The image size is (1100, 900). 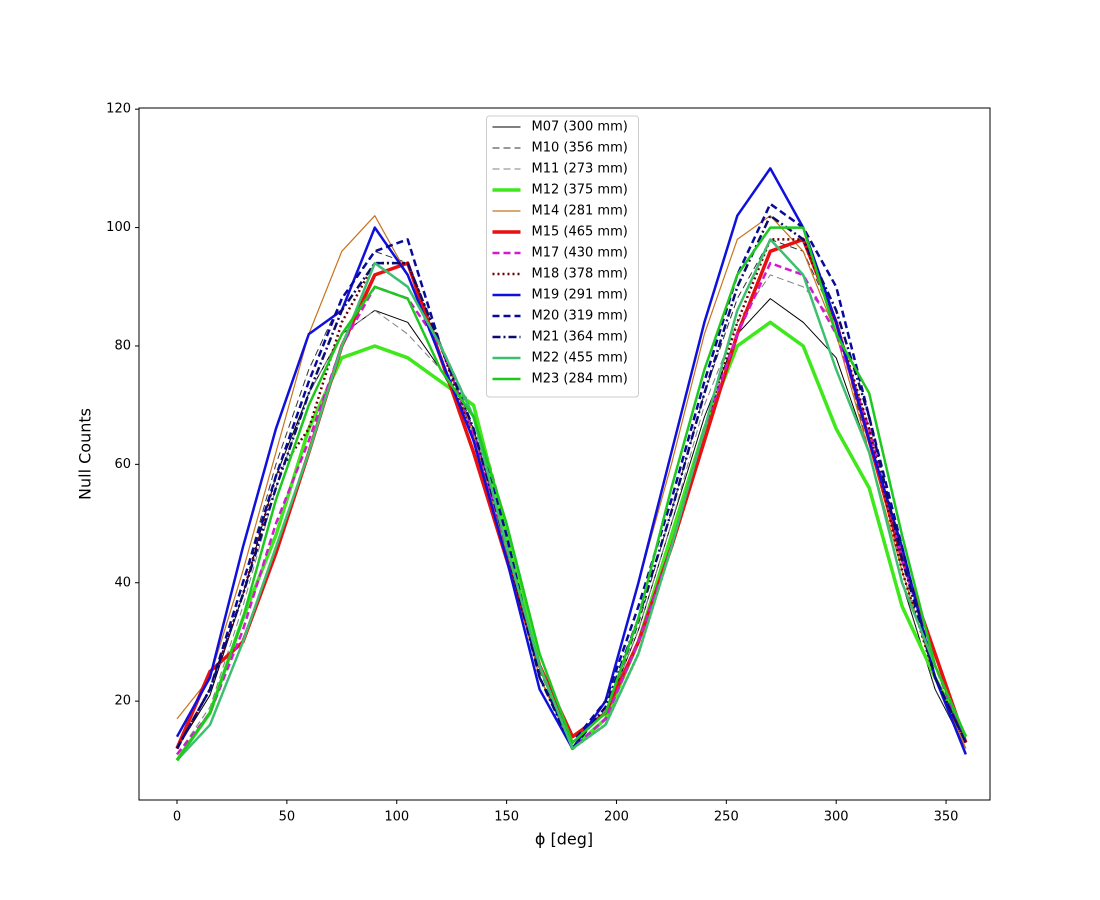 I want to click on legend-box, so click(x=562, y=256).